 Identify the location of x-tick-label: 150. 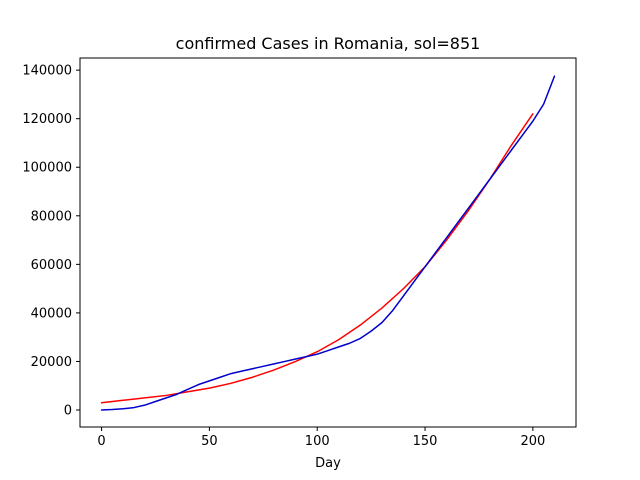
(425, 441).